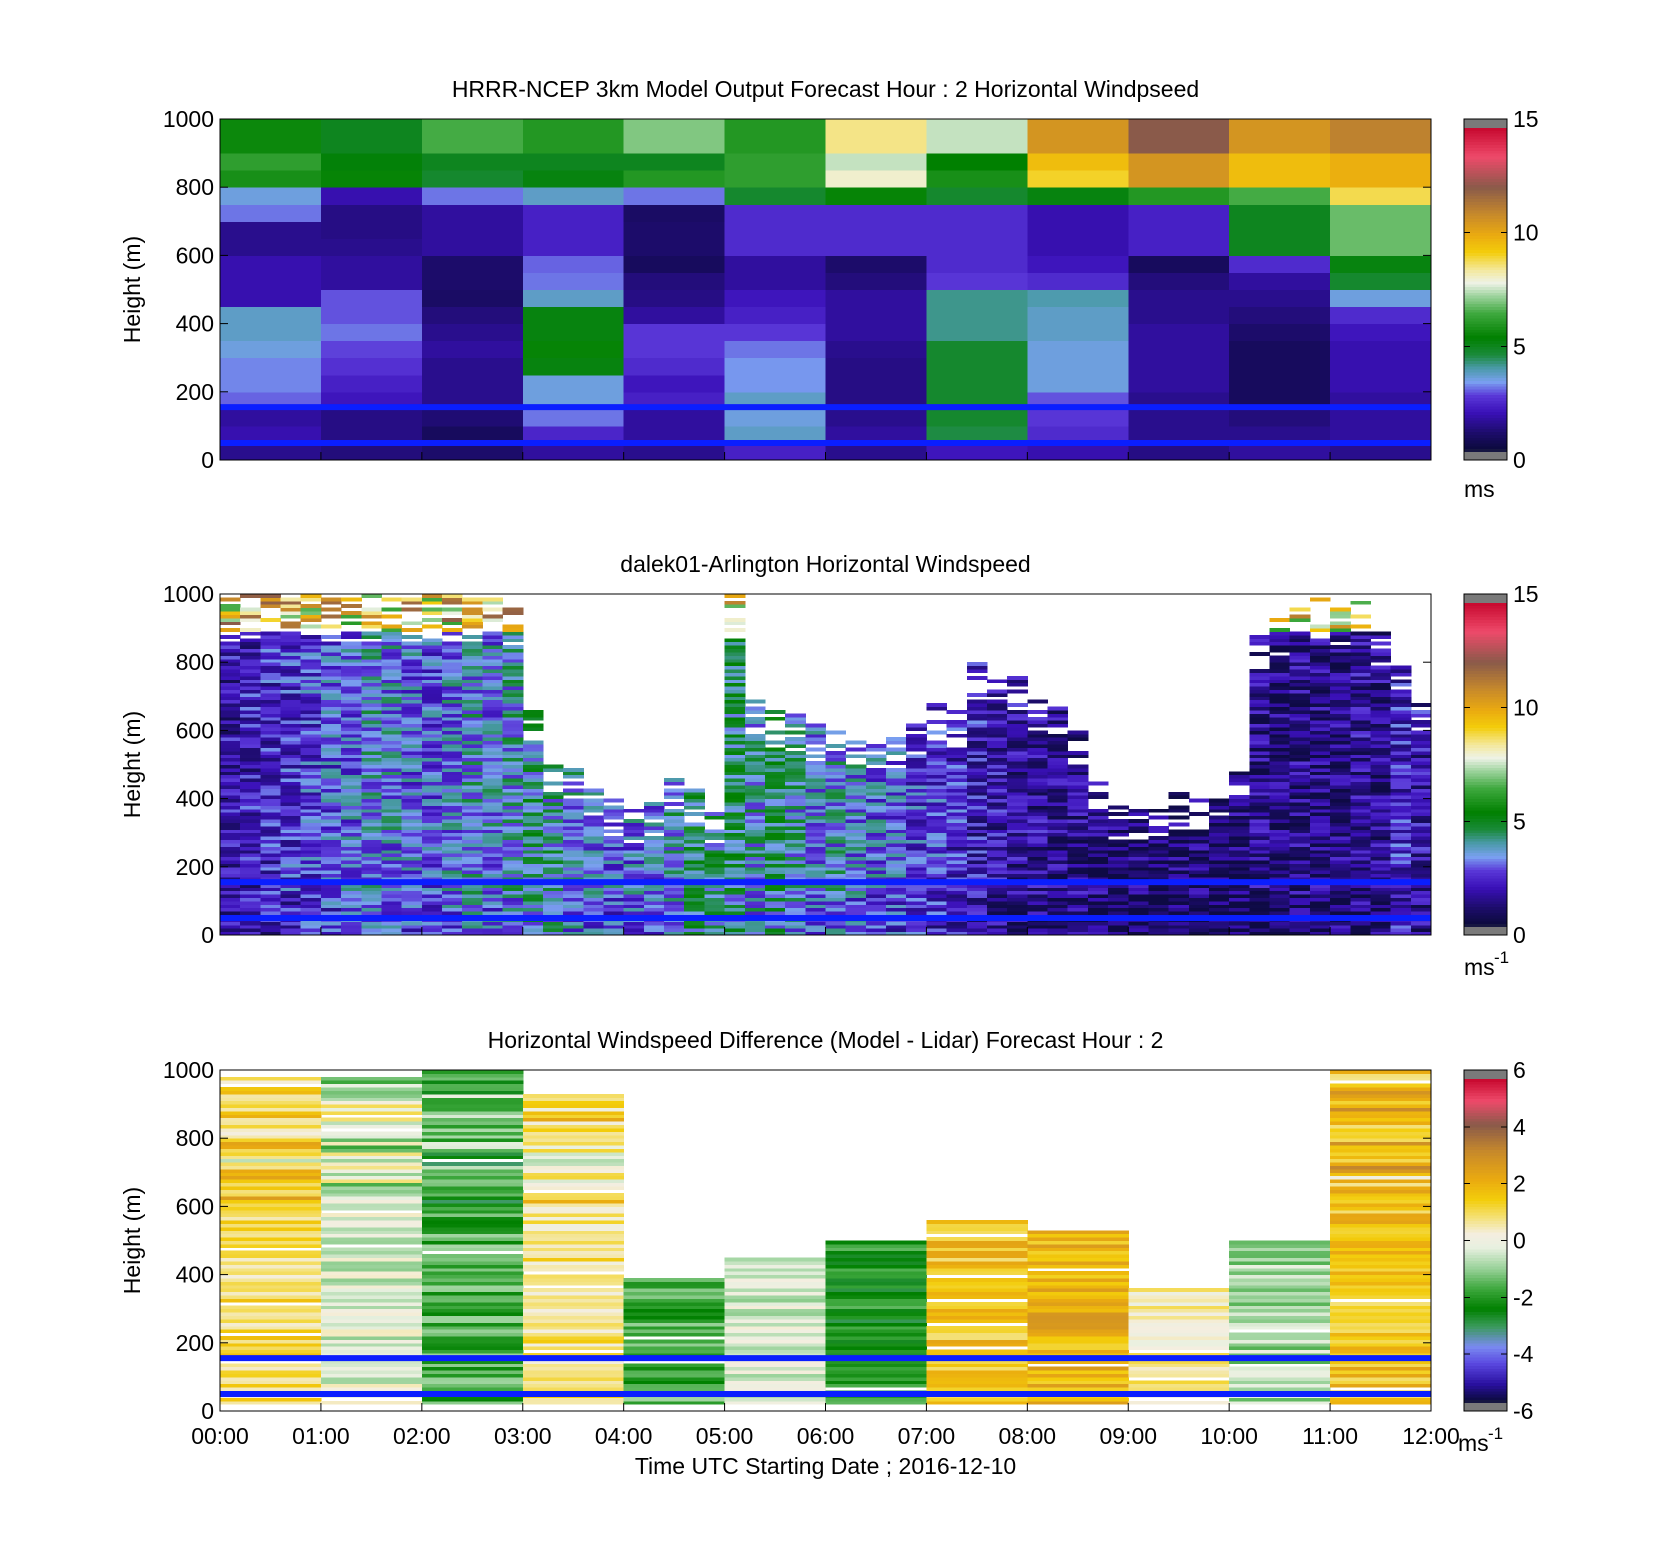 This screenshot has width=1680, height=1566. I want to click on colorbar-unit-superscript: -1, so click(1501, 957).